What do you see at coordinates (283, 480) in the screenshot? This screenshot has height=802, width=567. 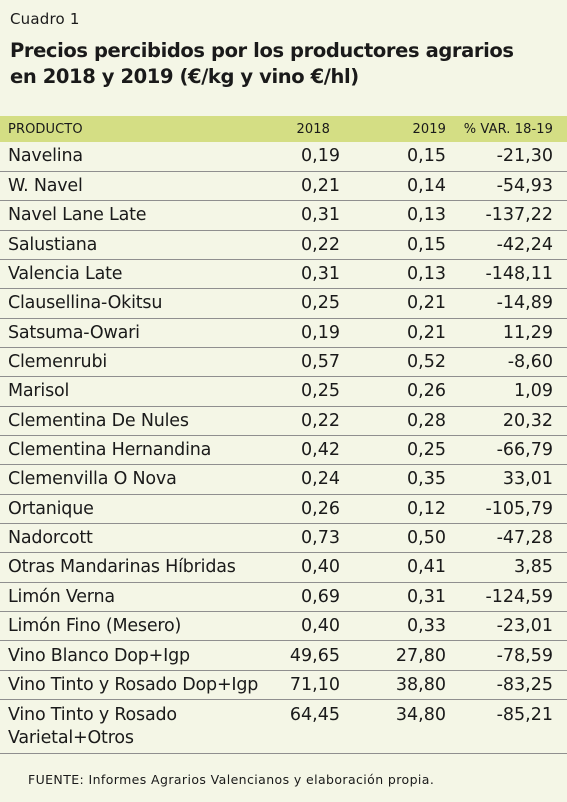 I see `table-row: Clemenvilla O Nova 0,24 0,35 33,01` at bounding box center [283, 480].